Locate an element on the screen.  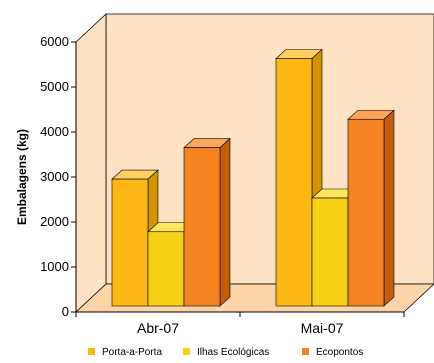
x-tick-label: Abr-07 is located at coordinates (158, 328).